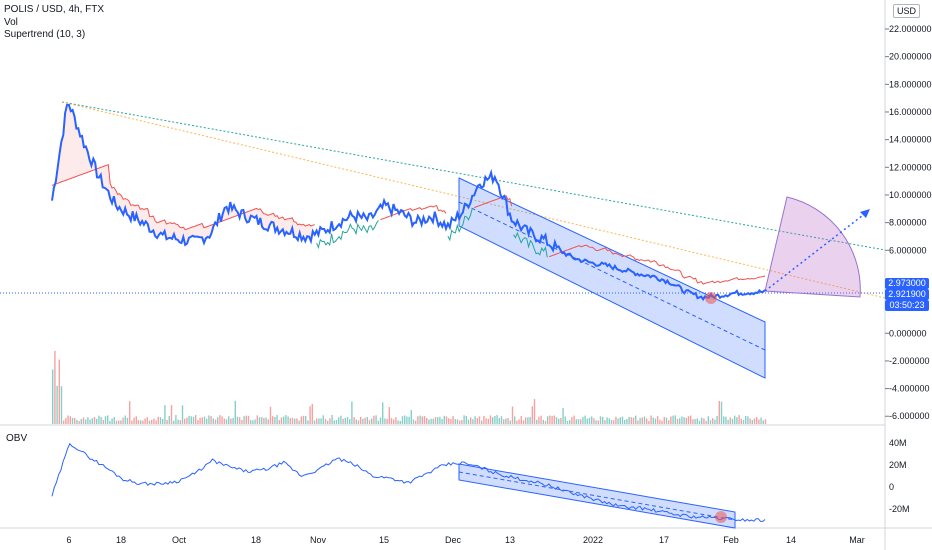 This screenshot has height=550, width=932. What do you see at coordinates (906, 11) in the screenshot?
I see `currency-button: USD` at bounding box center [906, 11].